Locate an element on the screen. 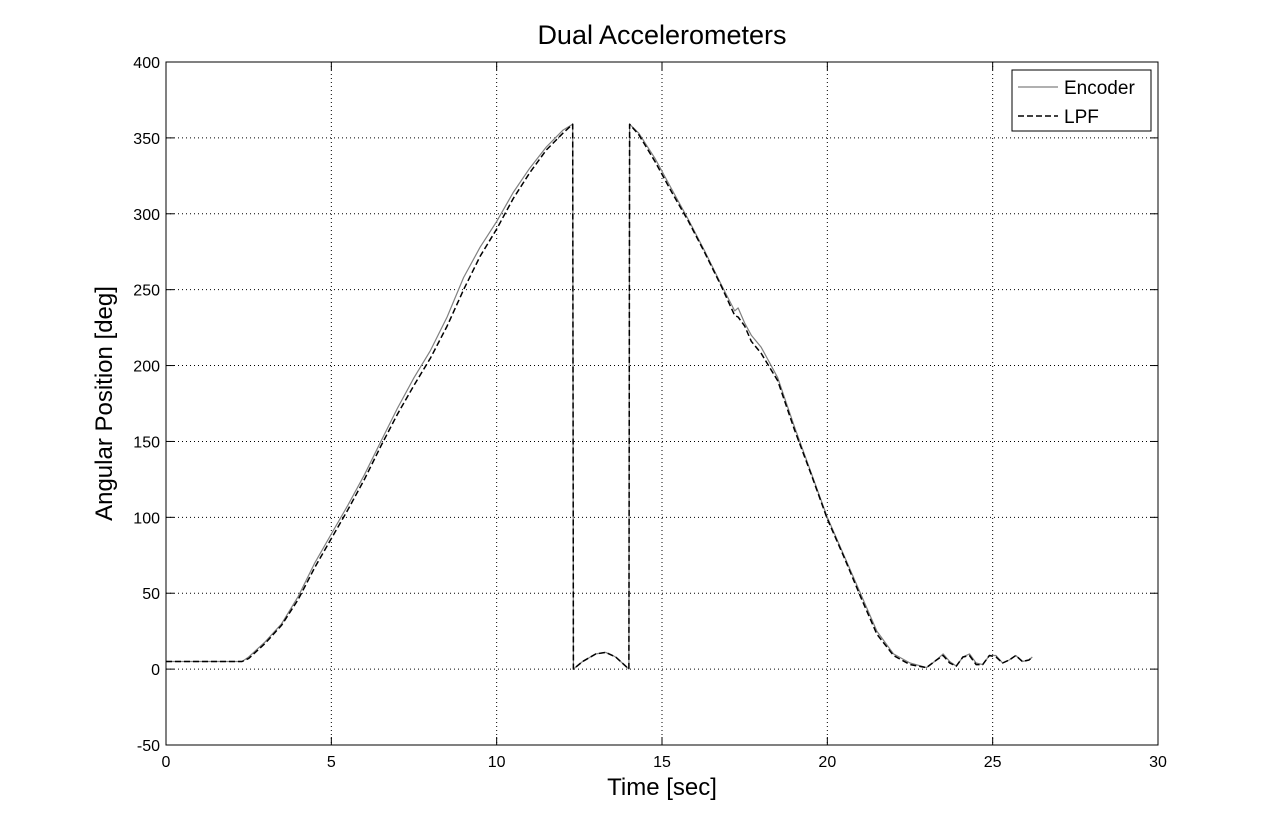 This screenshot has width=1279, height=837. x-tick-label: 15 is located at coordinates (662, 762).